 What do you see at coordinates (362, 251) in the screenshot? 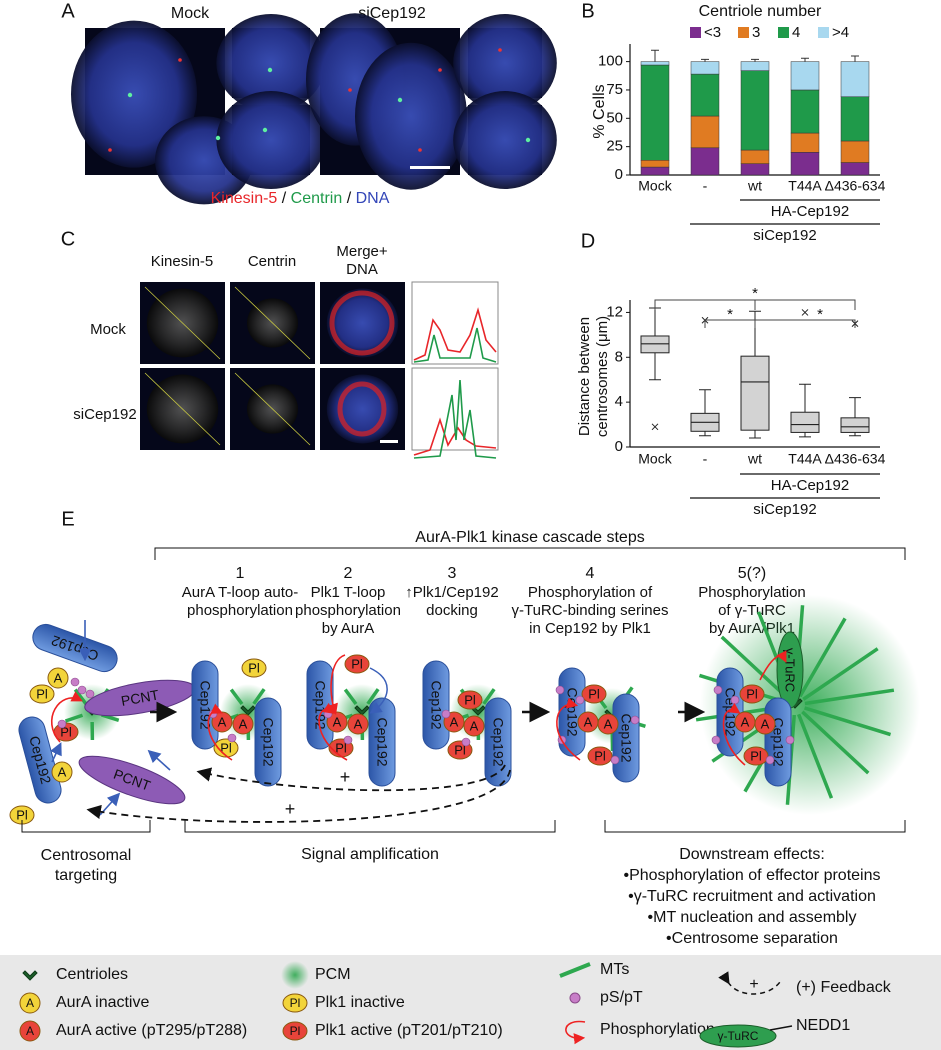
I see `column-label: Merge+` at bounding box center [362, 251].